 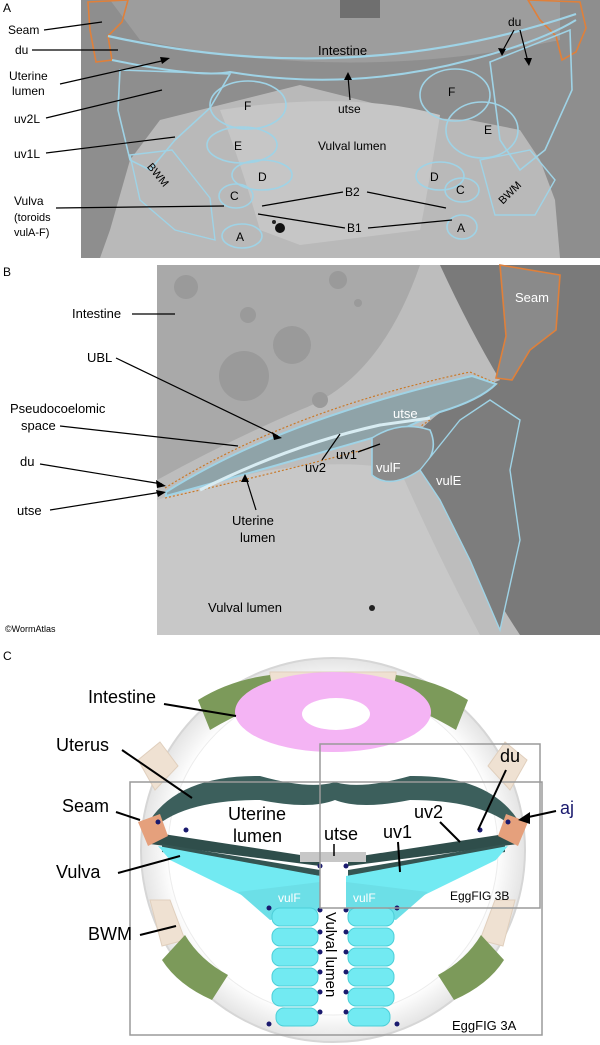 I want to click on panel-a-letter: A, so click(x=7, y=8).